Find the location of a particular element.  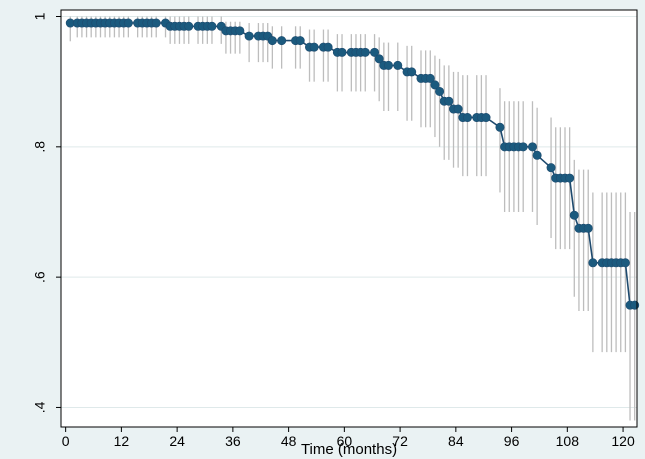

x-tick-label-0: 0 is located at coordinates (66, 441).